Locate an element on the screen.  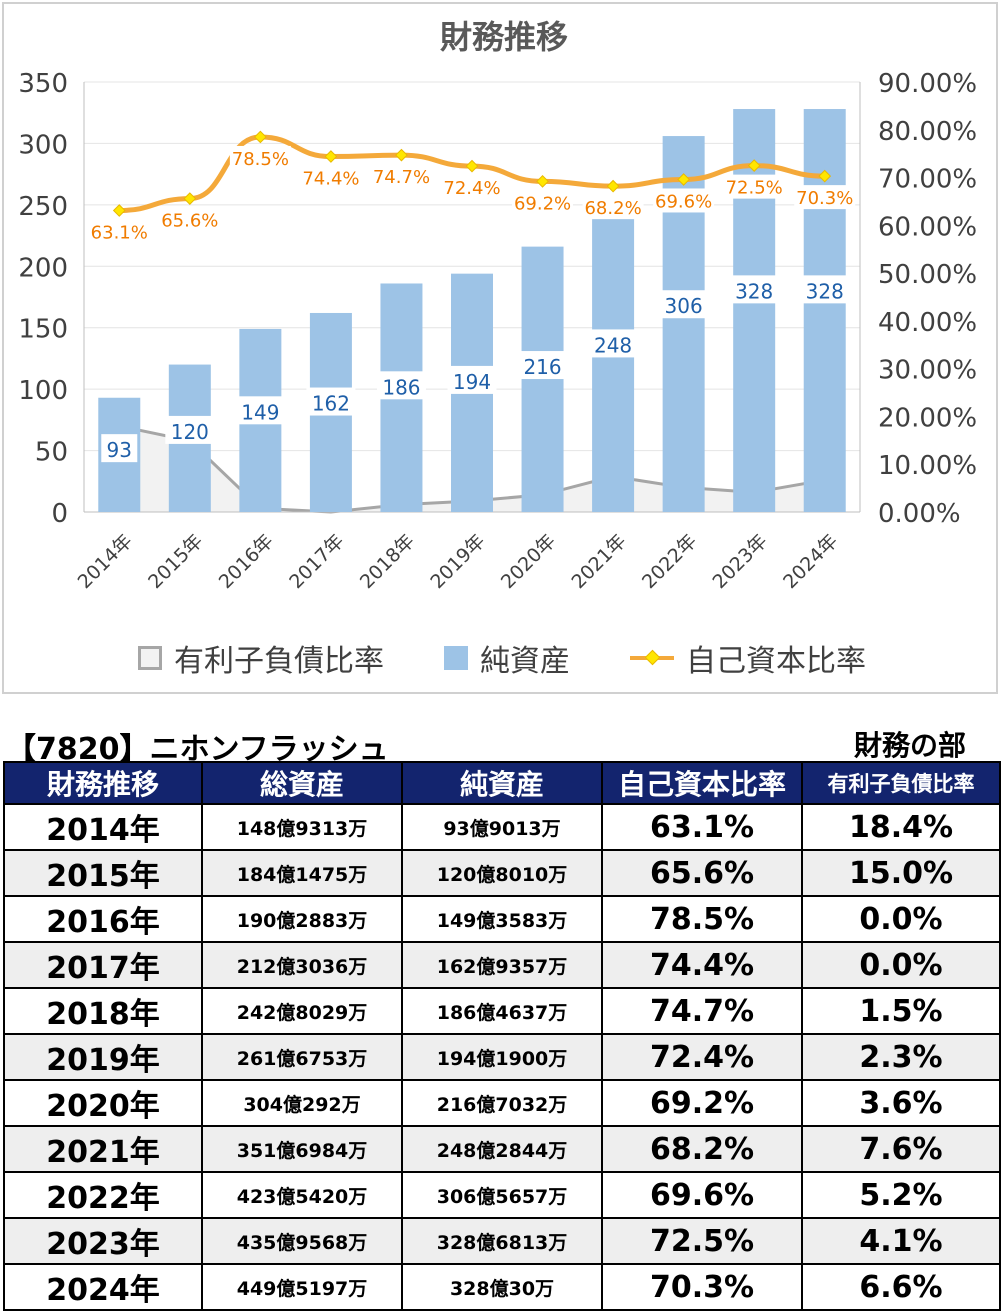
cell-equity-ratio: 74.7% is located at coordinates (702, 1011).